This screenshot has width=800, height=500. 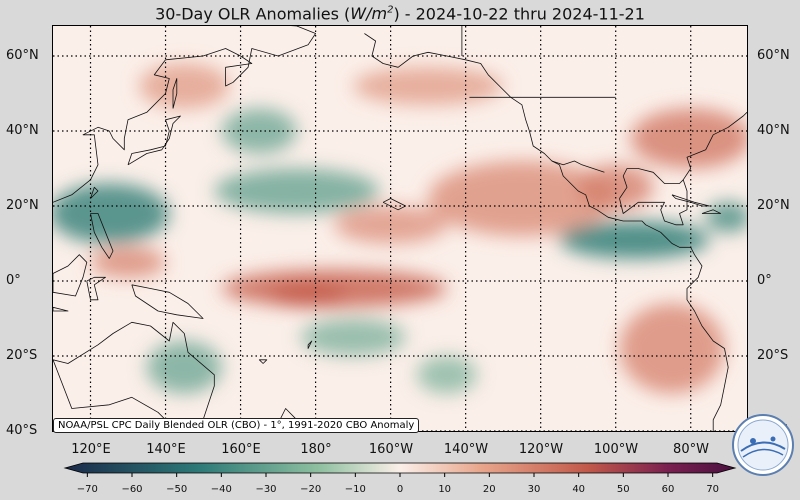 What do you see at coordinates (311, 489) in the screenshot?
I see `colorbar-tick-label: −20` at bounding box center [311, 489].